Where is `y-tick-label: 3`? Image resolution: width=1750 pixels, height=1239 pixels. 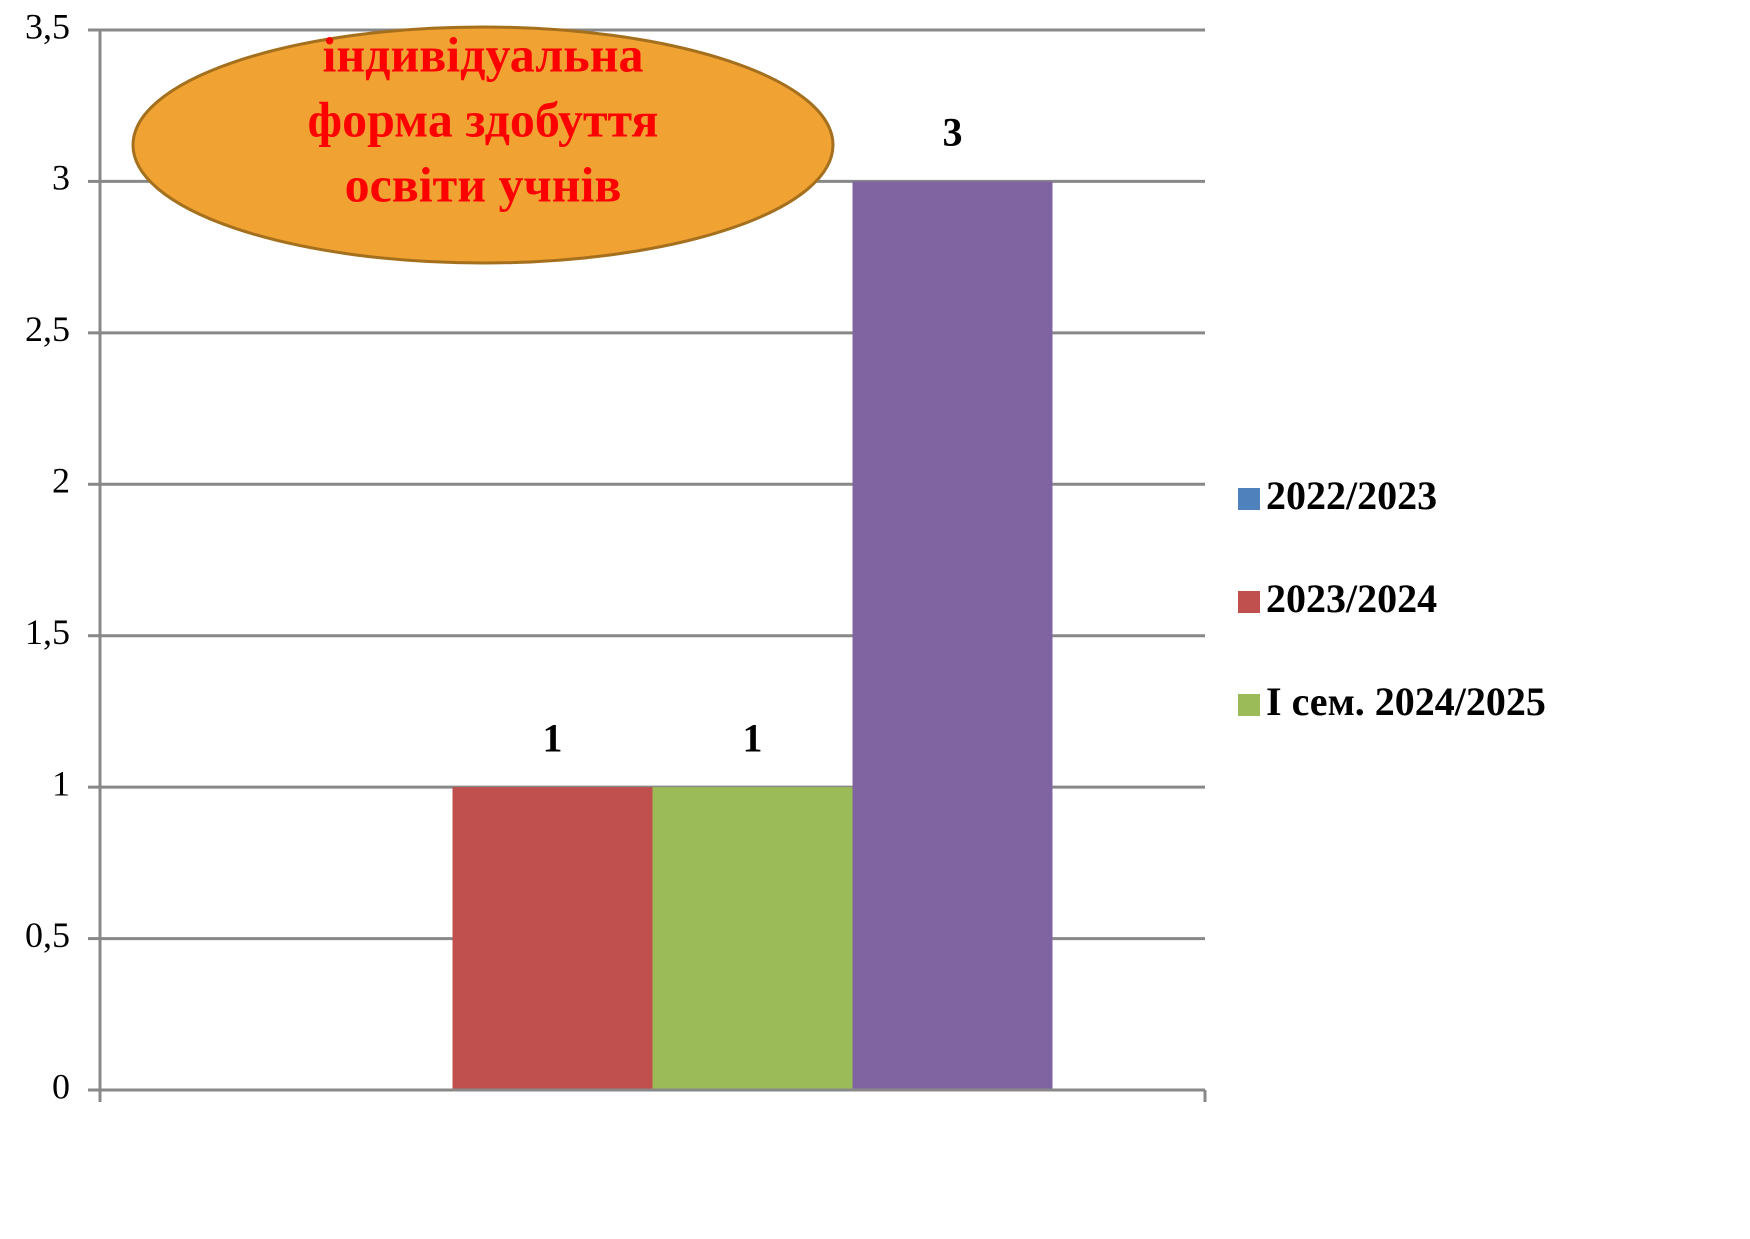
y-tick-label: 3 is located at coordinates (61, 178).